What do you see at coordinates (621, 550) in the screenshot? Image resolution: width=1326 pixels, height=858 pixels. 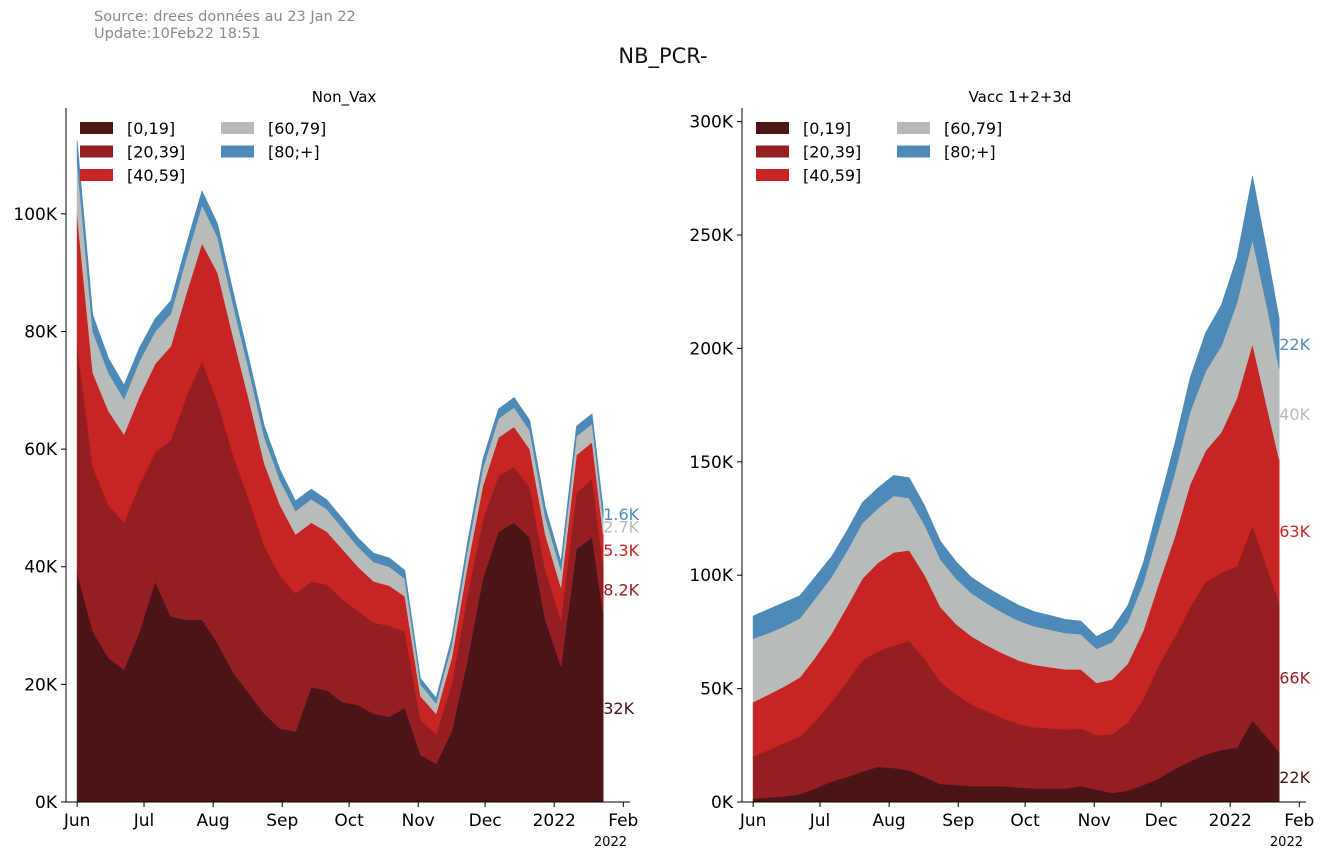 I see `end-label: 5.3K` at bounding box center [621, 550].